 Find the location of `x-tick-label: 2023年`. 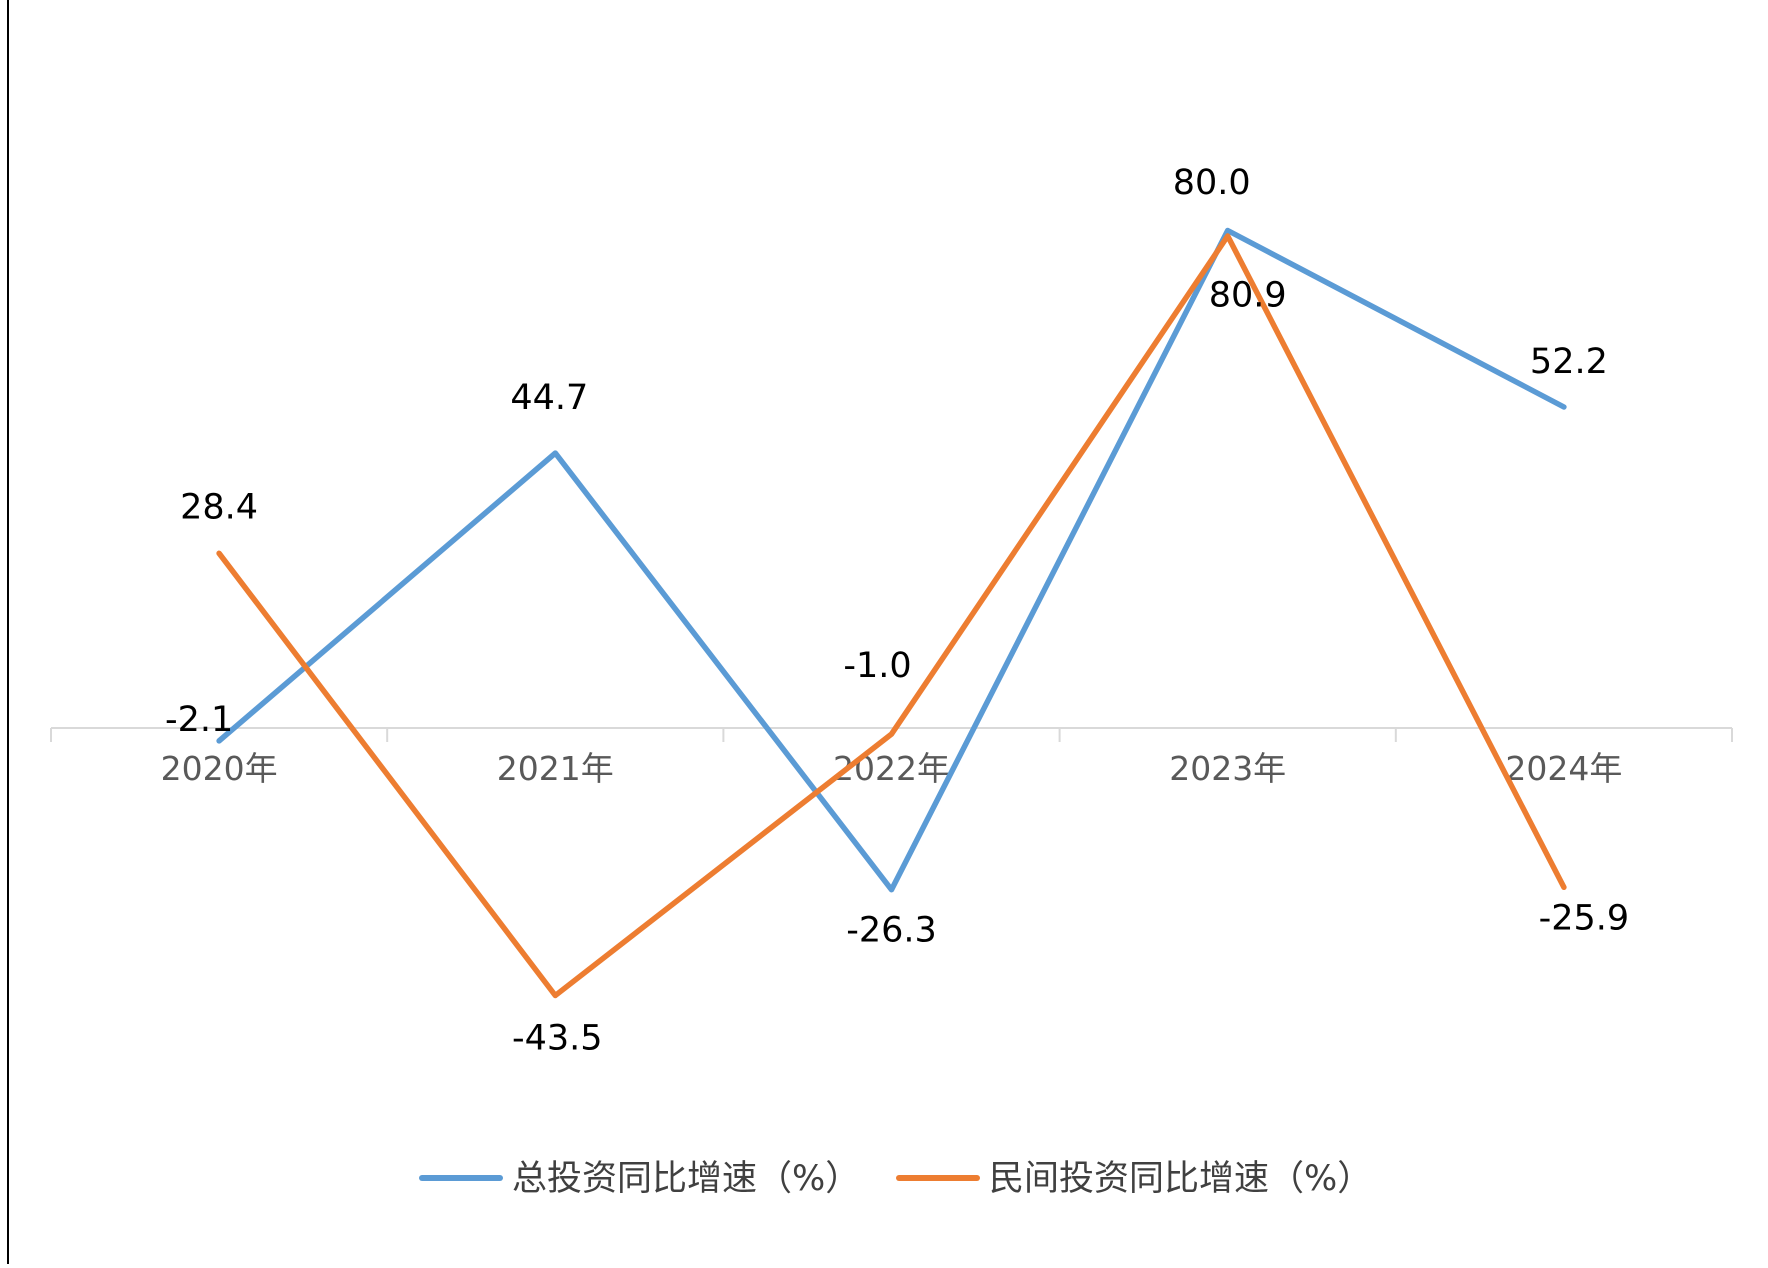

x-tick-label: 2023年 is located at coordinates (1227, 768).